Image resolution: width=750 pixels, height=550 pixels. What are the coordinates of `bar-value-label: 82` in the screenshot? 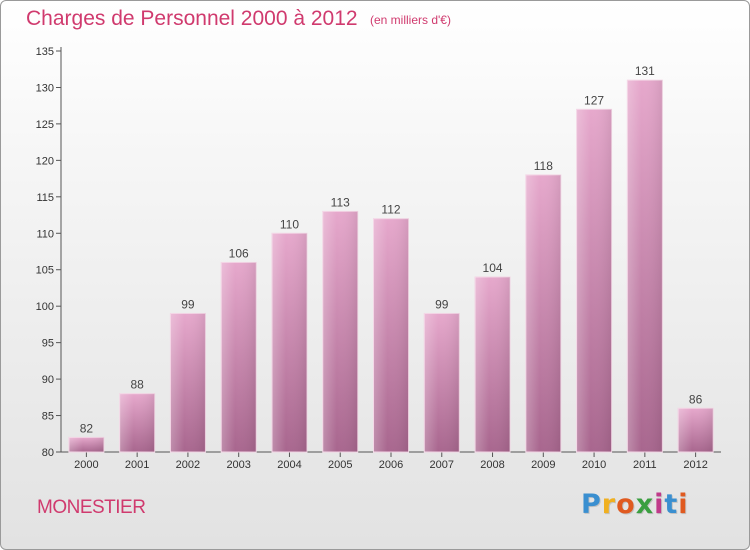 It's located at (87, 428).